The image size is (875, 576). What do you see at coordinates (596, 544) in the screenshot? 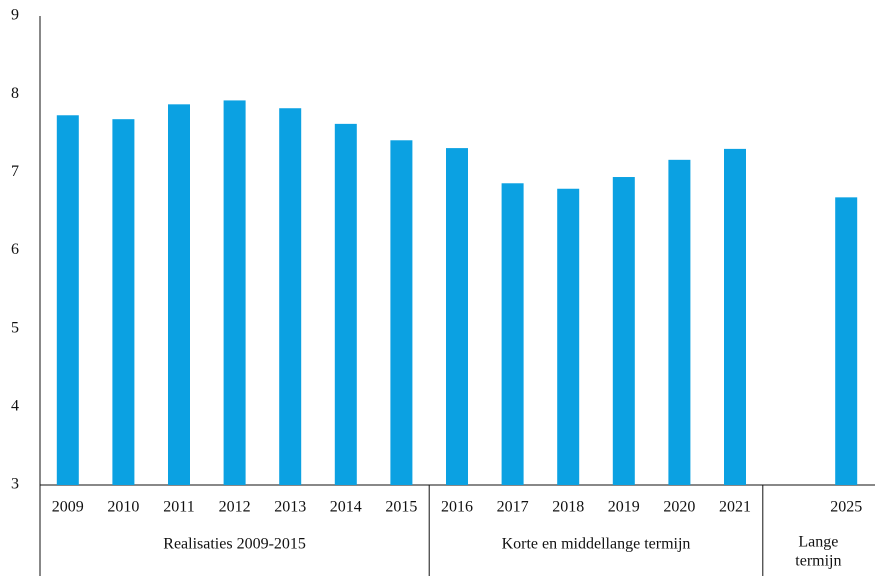
I see `group-label: Korte en middellange termijn` at bounding box center [596, 544].